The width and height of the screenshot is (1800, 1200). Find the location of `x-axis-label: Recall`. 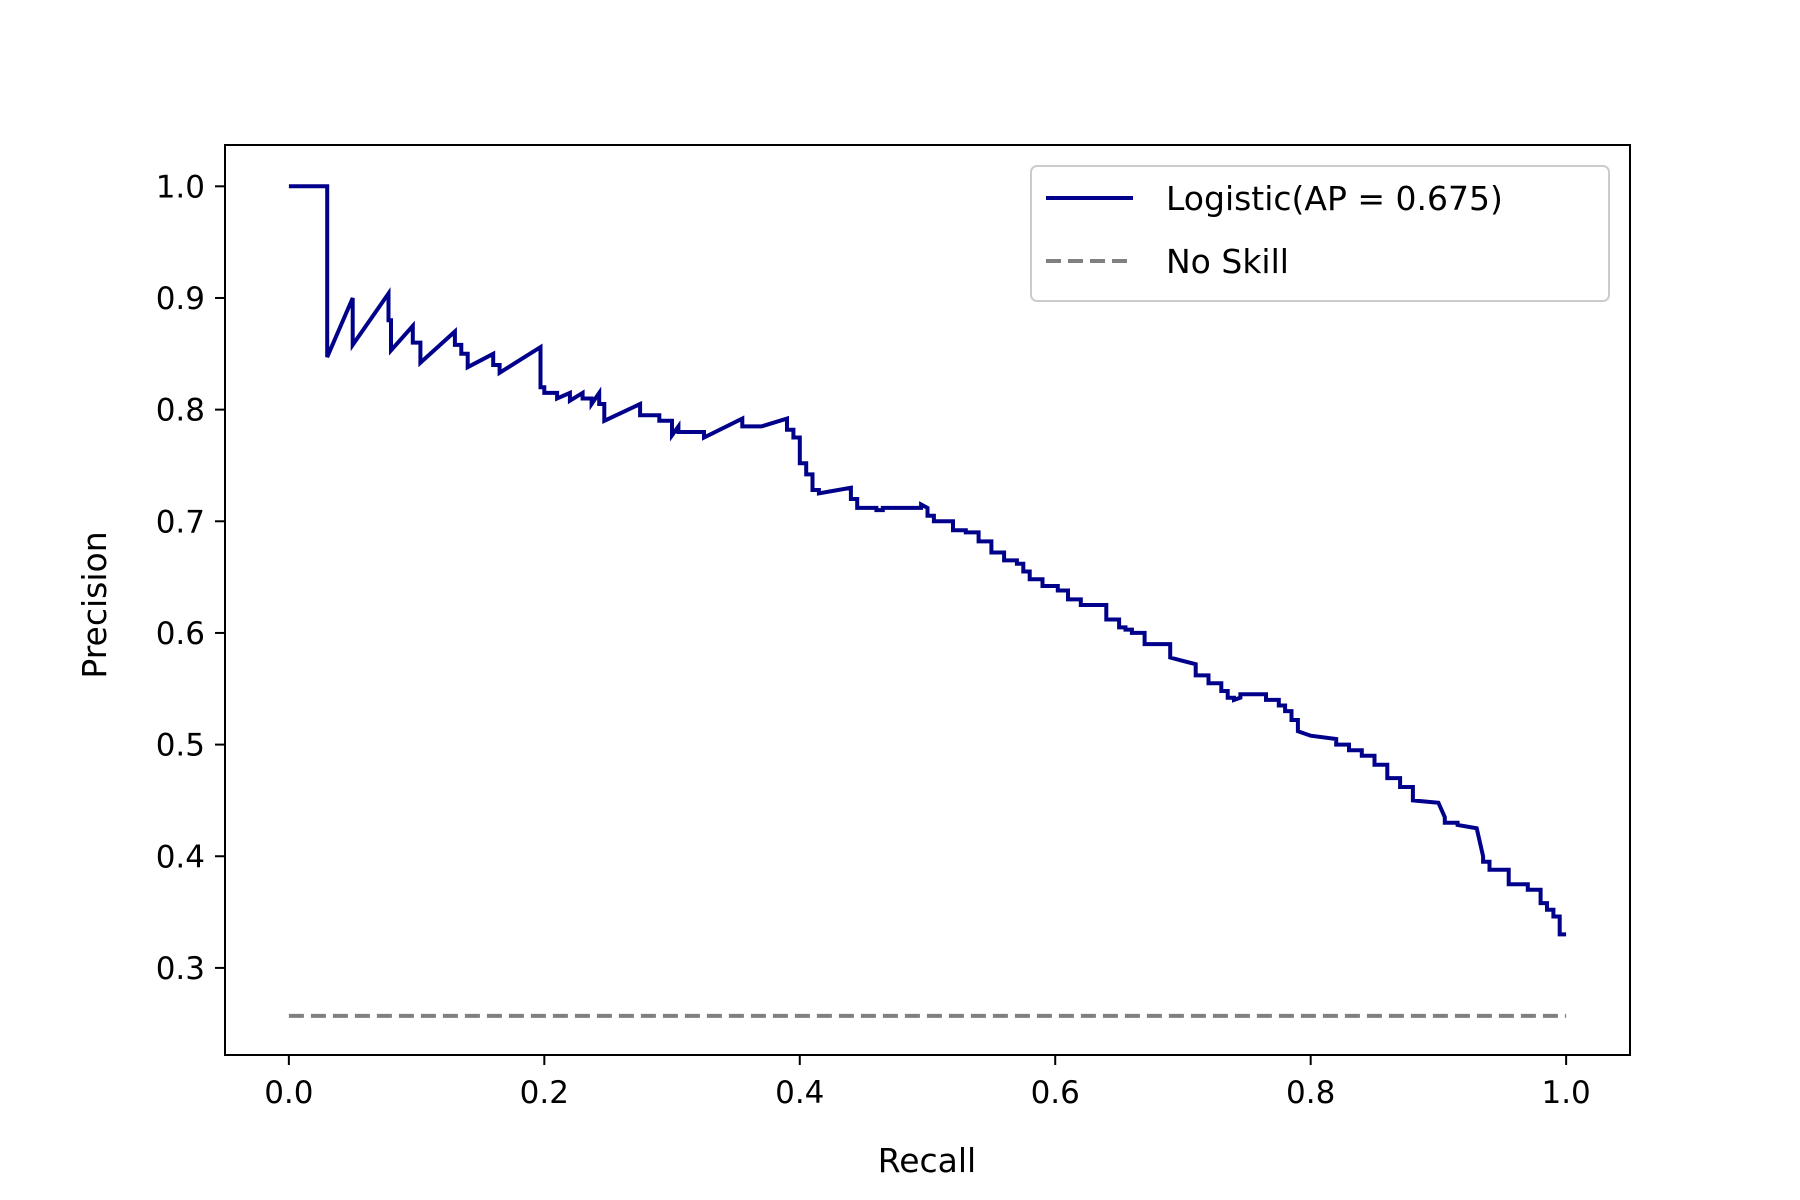

x-axis-label: Recall is located at coordinates (927, 1160).